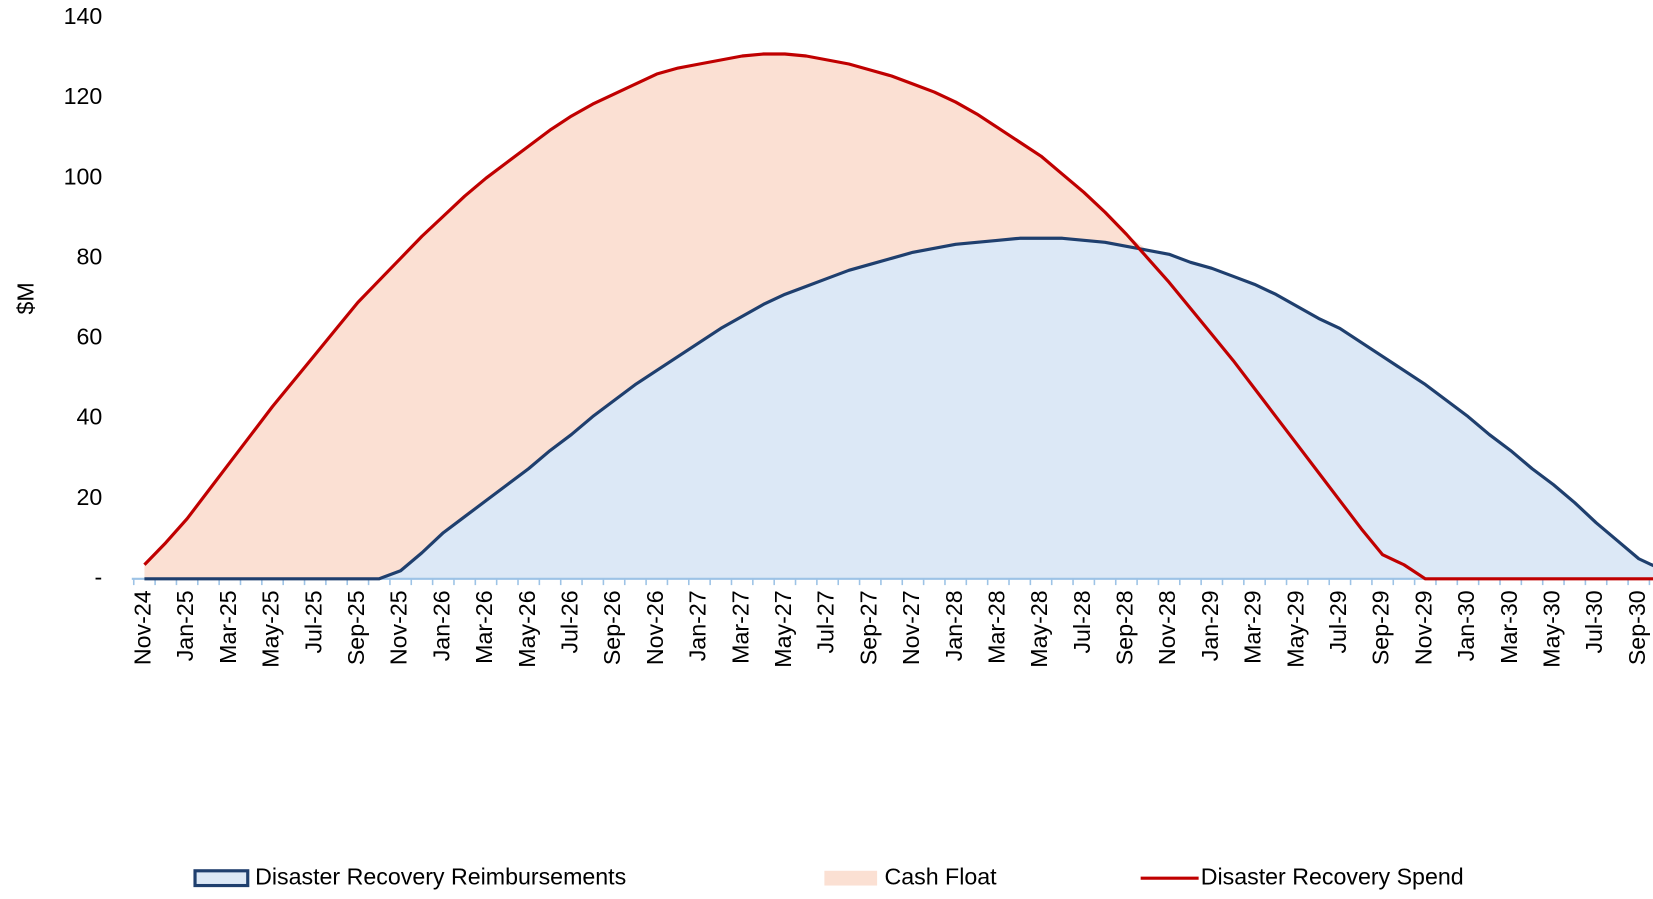  Describe the element at coordinates (1295, 628) in the screenshot. I see `x-tick-label: May-29` at that location.